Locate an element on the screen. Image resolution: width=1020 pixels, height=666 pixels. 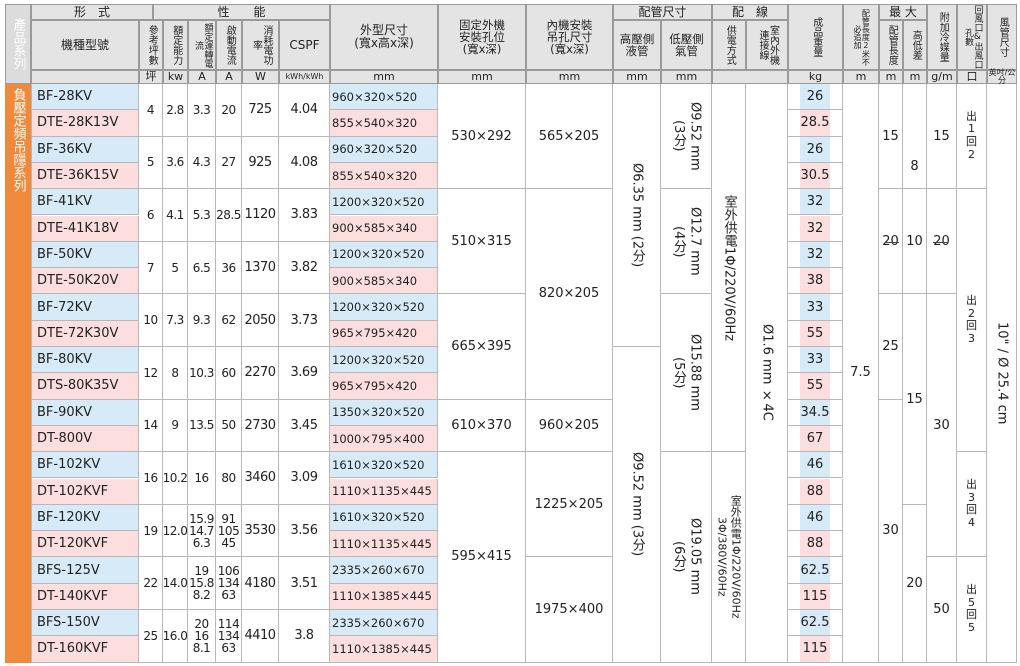
unit-liquid: mm is located at coordinates (637, 77).